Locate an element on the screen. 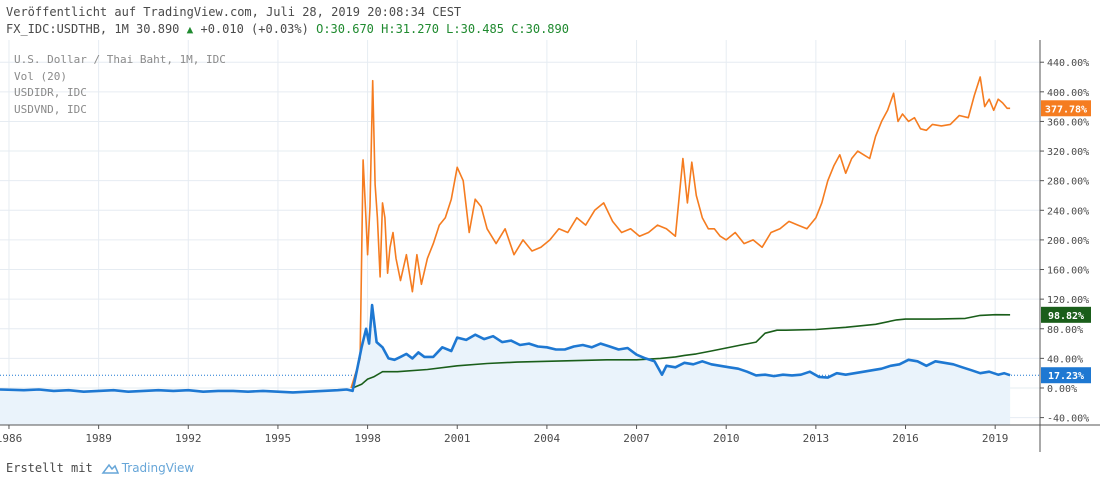  usdidr-last-label: 377.78% is located at coordinates (1066, 108).